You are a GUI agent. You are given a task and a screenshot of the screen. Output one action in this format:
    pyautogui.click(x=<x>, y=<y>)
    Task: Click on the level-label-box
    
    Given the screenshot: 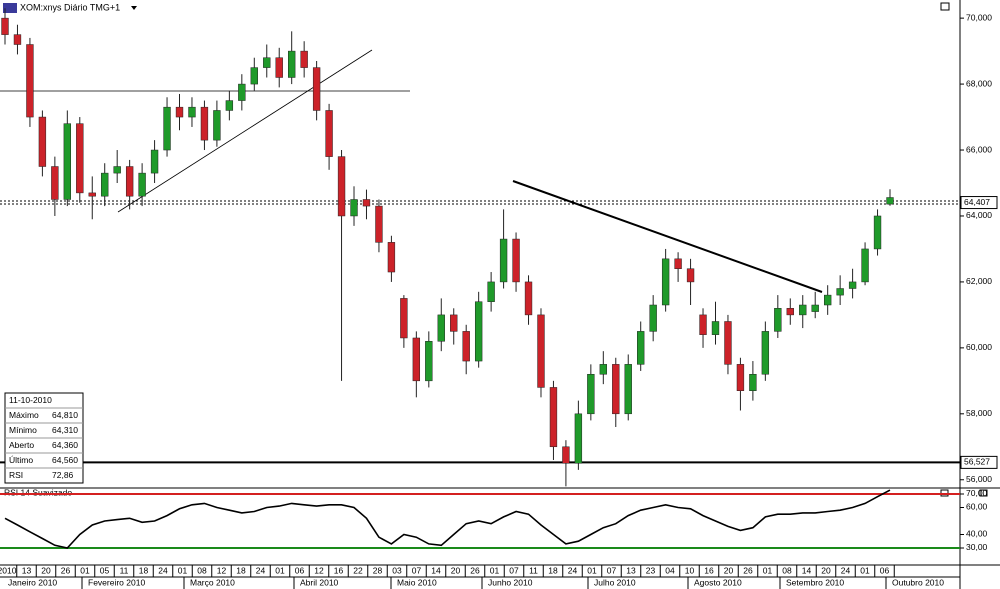 What is the action you would take?
    pyautogui.click(x=979, y=462)
    